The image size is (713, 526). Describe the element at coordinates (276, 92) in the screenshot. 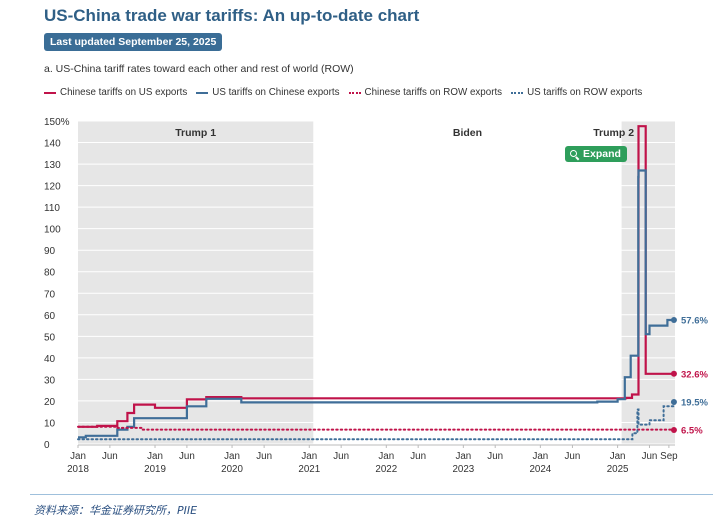

I see `legend-label: US tariffs on Chinese exports` at that location.